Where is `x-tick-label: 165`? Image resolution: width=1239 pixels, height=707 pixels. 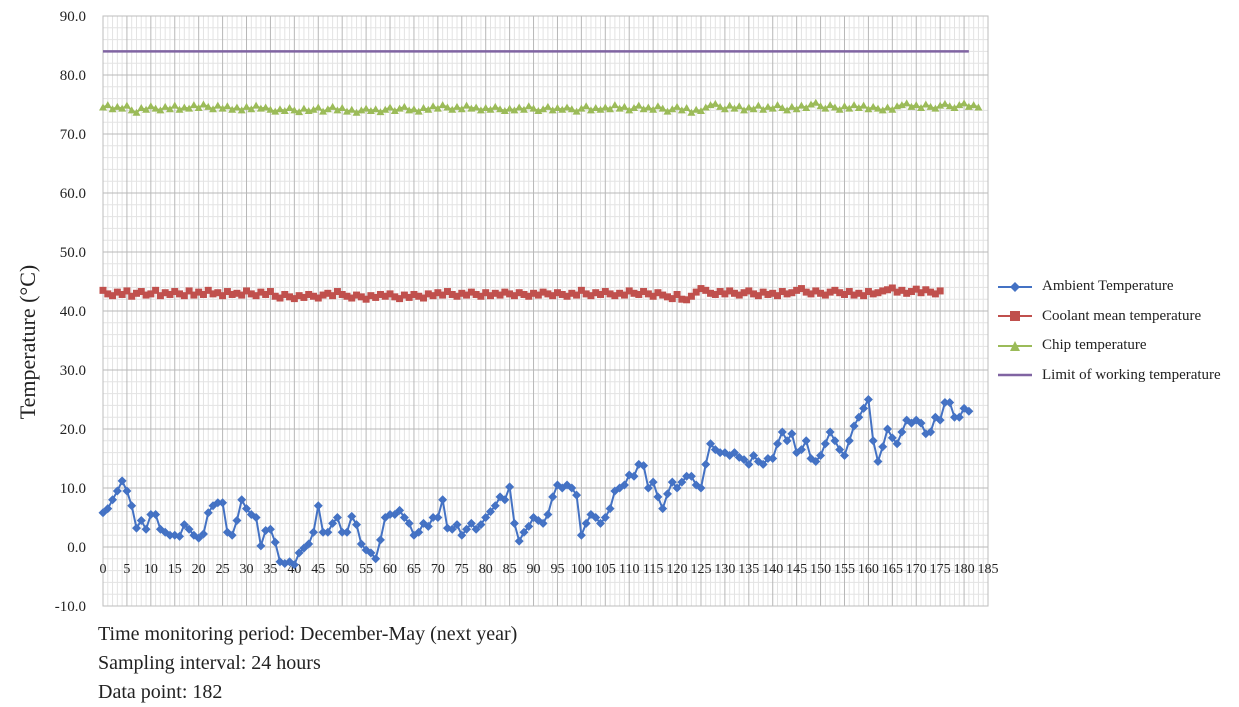 x-tick-label: 165 is located at coordinates (892, 569).